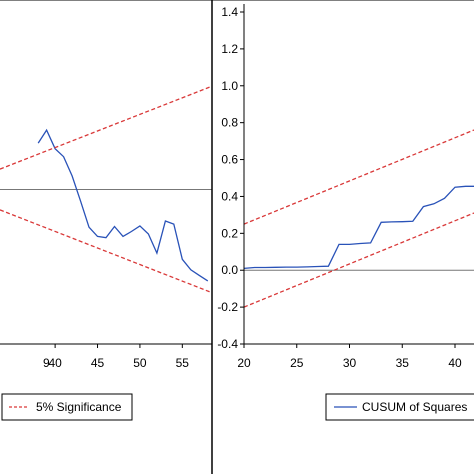 The width and height of the screenshot is (474, 474). What do you see at coordinates (140, 363) in the screenshot?
I see `cusum-x-tick-label: 50` at bounding box center [140, 363].